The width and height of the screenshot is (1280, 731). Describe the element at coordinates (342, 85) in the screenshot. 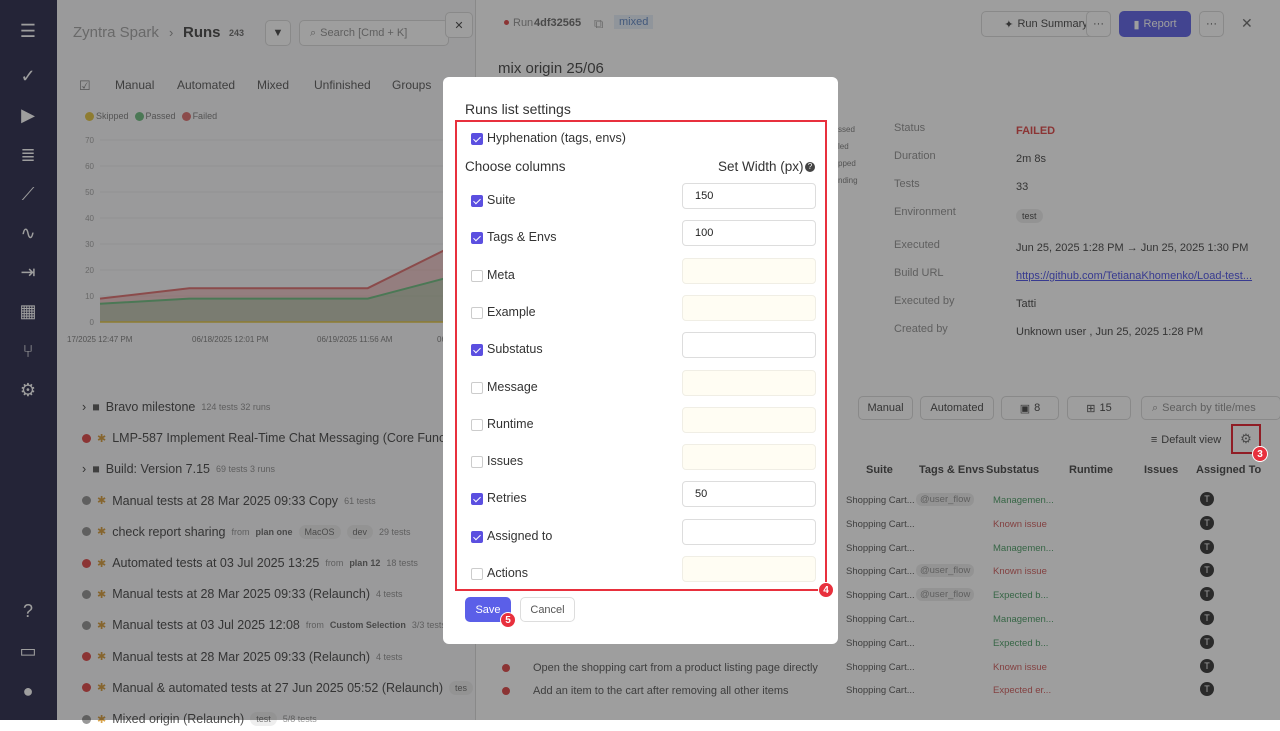

I see `tab-unfinished: Unfinished` at that location.